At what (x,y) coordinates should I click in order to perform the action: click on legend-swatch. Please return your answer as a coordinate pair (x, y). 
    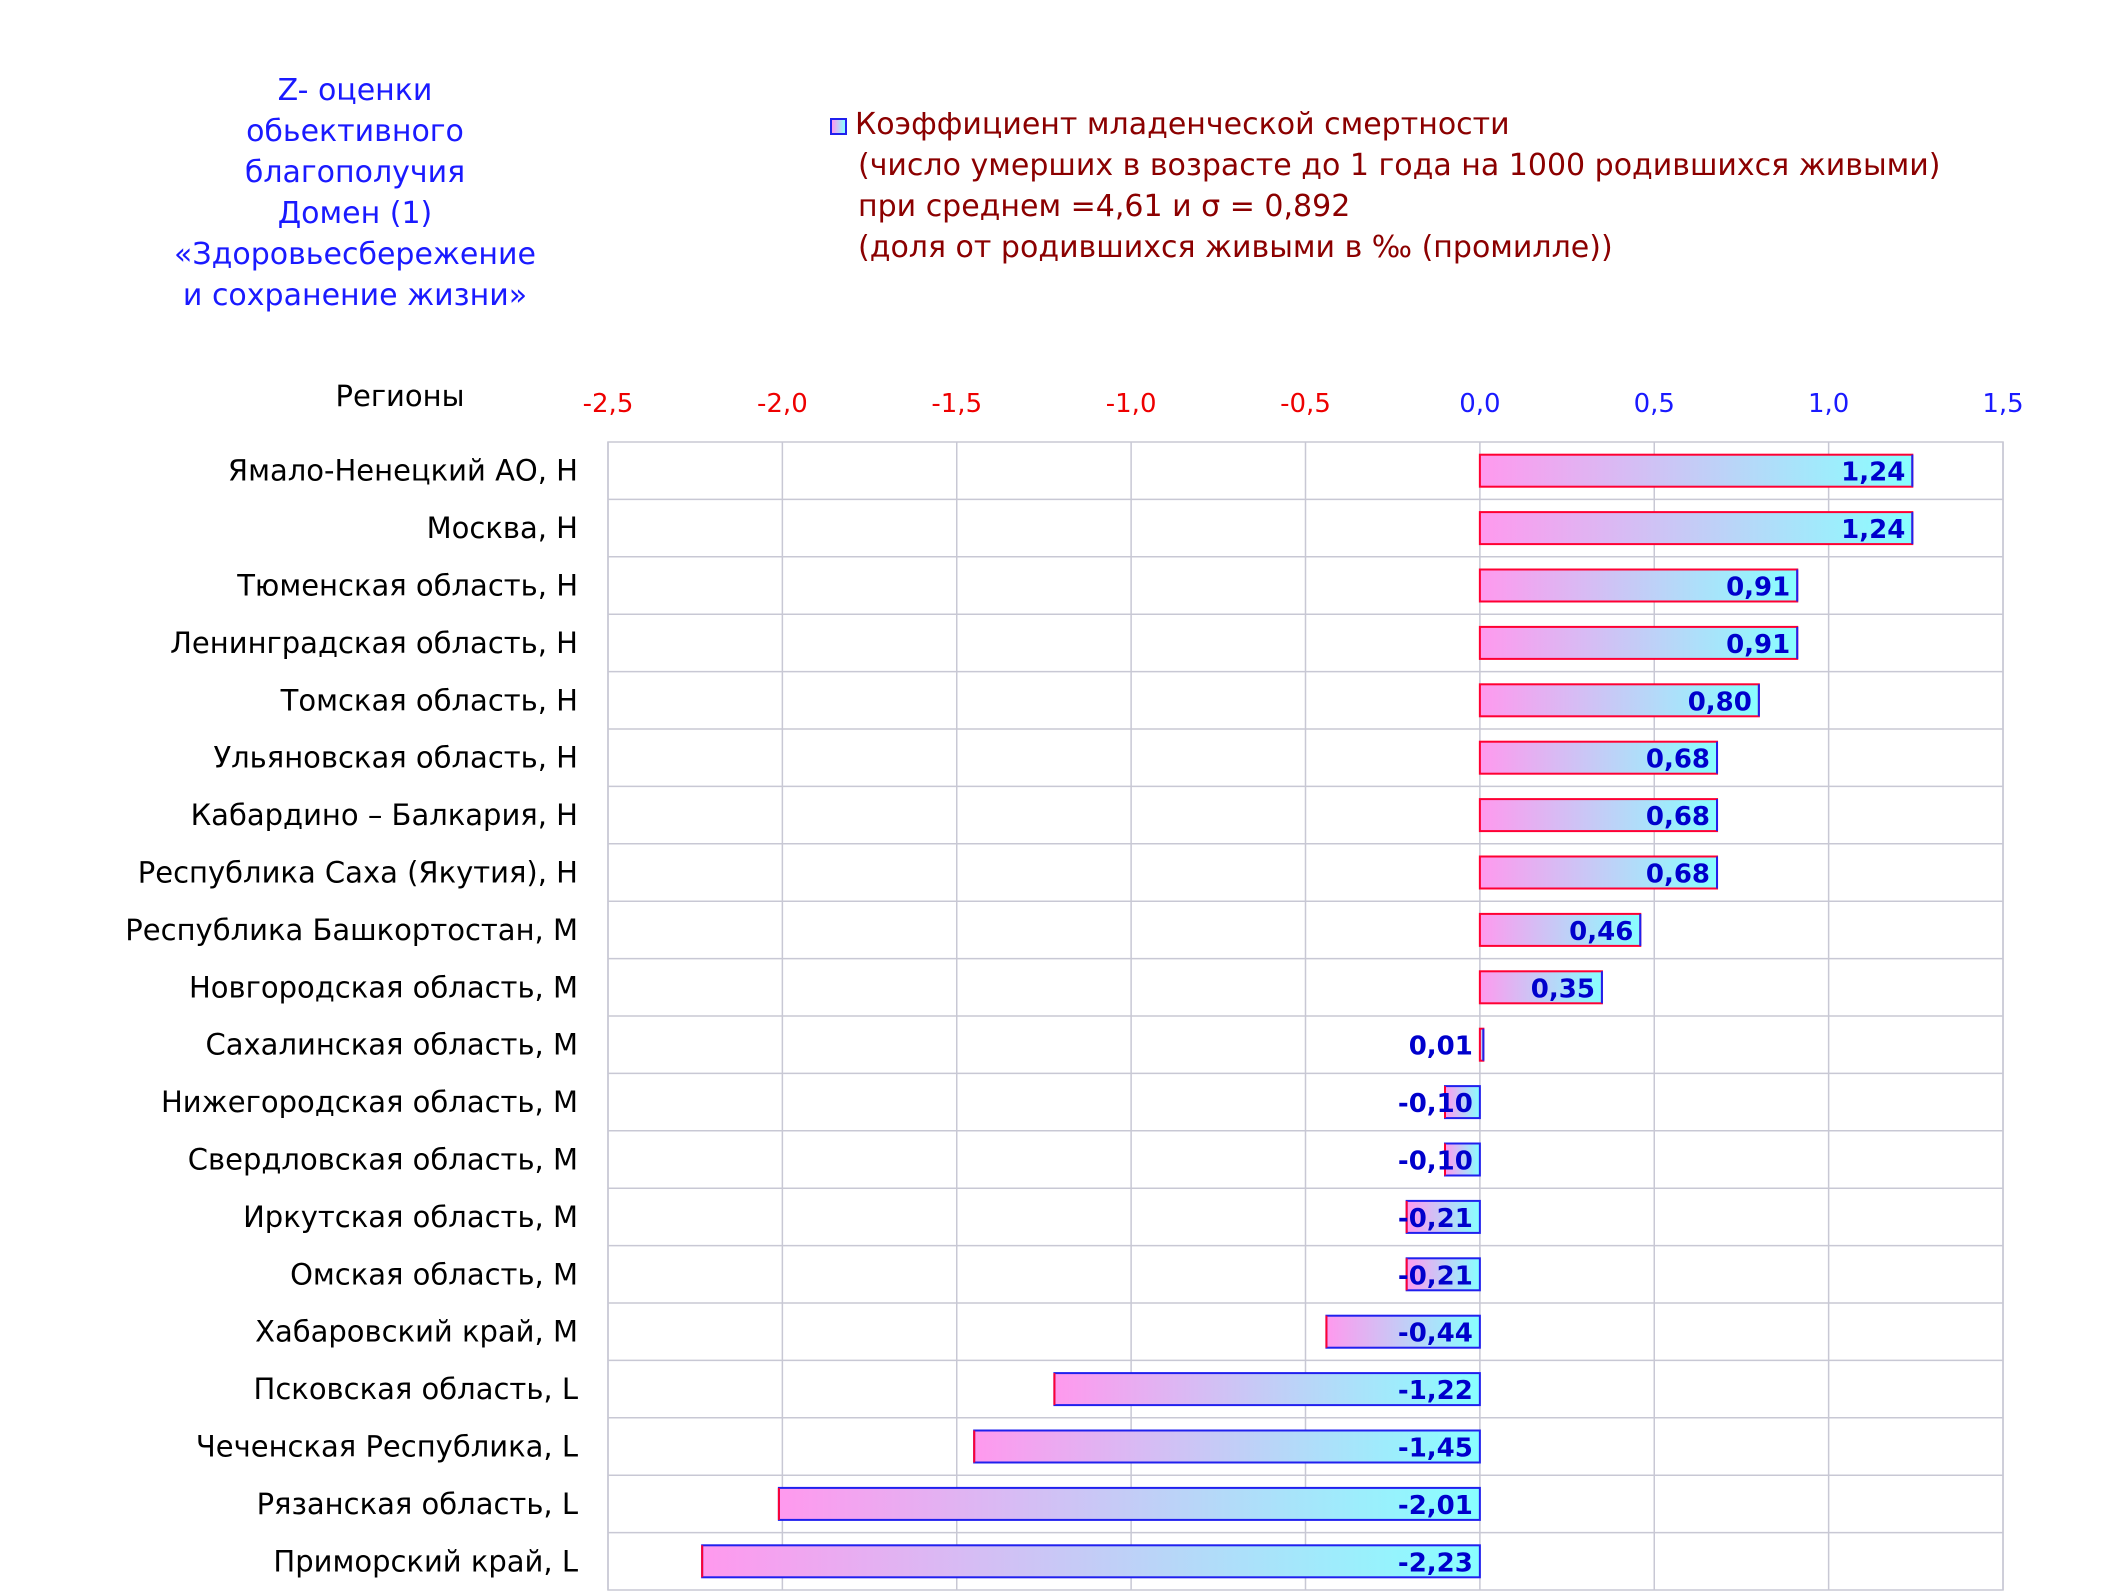
    Looking at the image, I should click on (838, 126).